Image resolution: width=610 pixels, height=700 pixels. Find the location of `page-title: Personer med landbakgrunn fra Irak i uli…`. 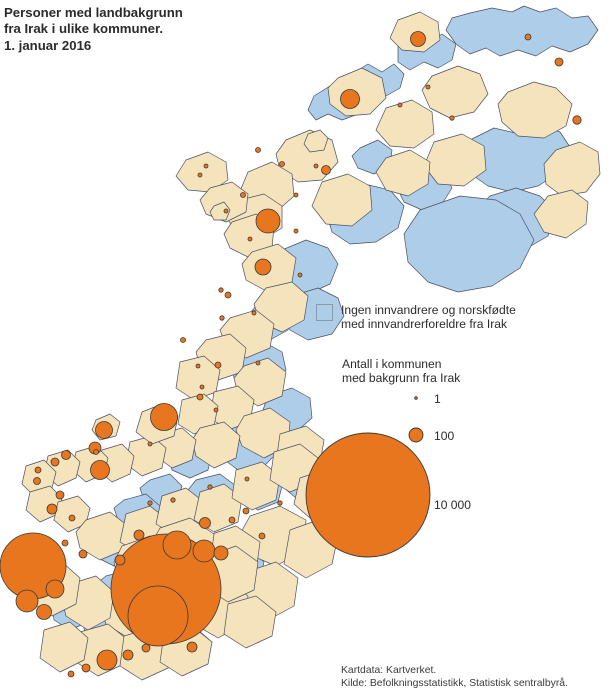

page-title: Personer med landbakgrunn fra Irak i uli… is located at coordinates (93, 29).